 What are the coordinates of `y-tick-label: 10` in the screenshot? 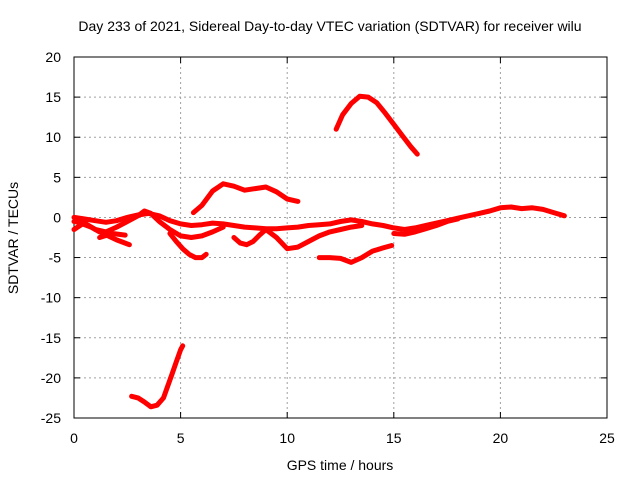 It's located at (53, 137).